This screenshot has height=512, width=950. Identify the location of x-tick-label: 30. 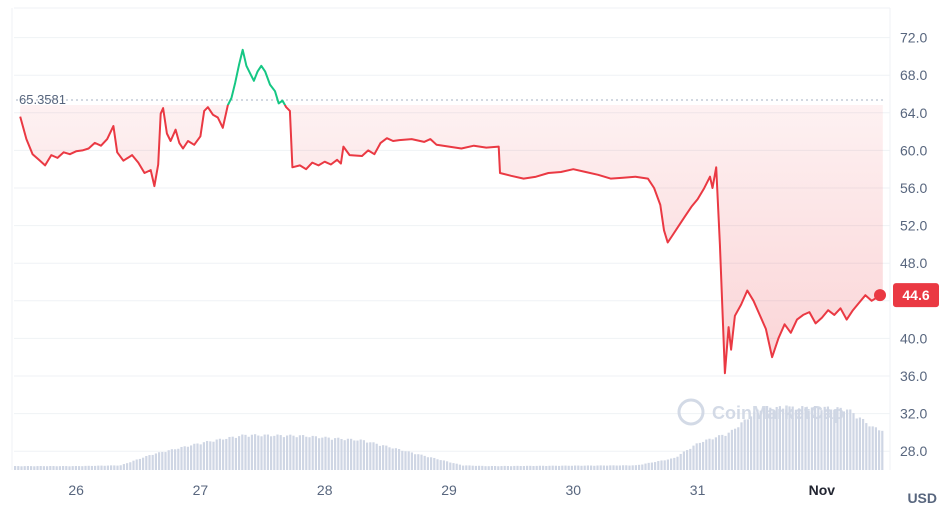
(573, 490).